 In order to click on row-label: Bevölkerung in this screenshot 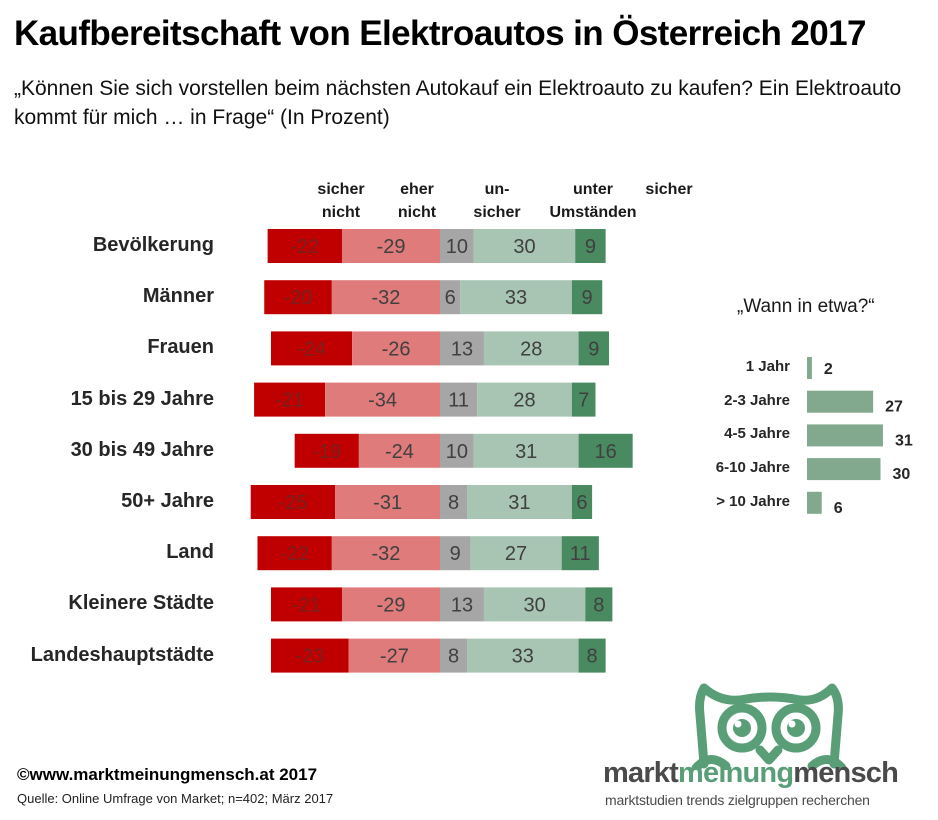, I will do `click(153, 245)`.